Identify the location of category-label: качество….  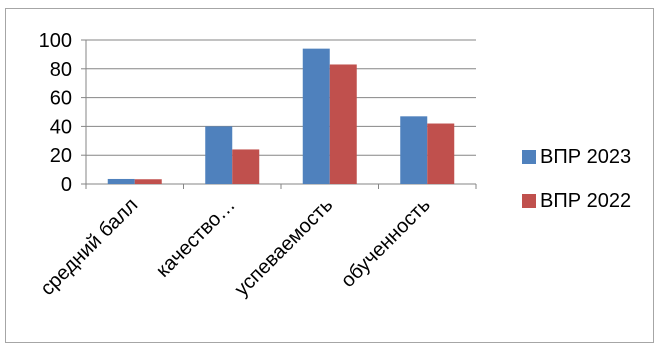
(196, 238).